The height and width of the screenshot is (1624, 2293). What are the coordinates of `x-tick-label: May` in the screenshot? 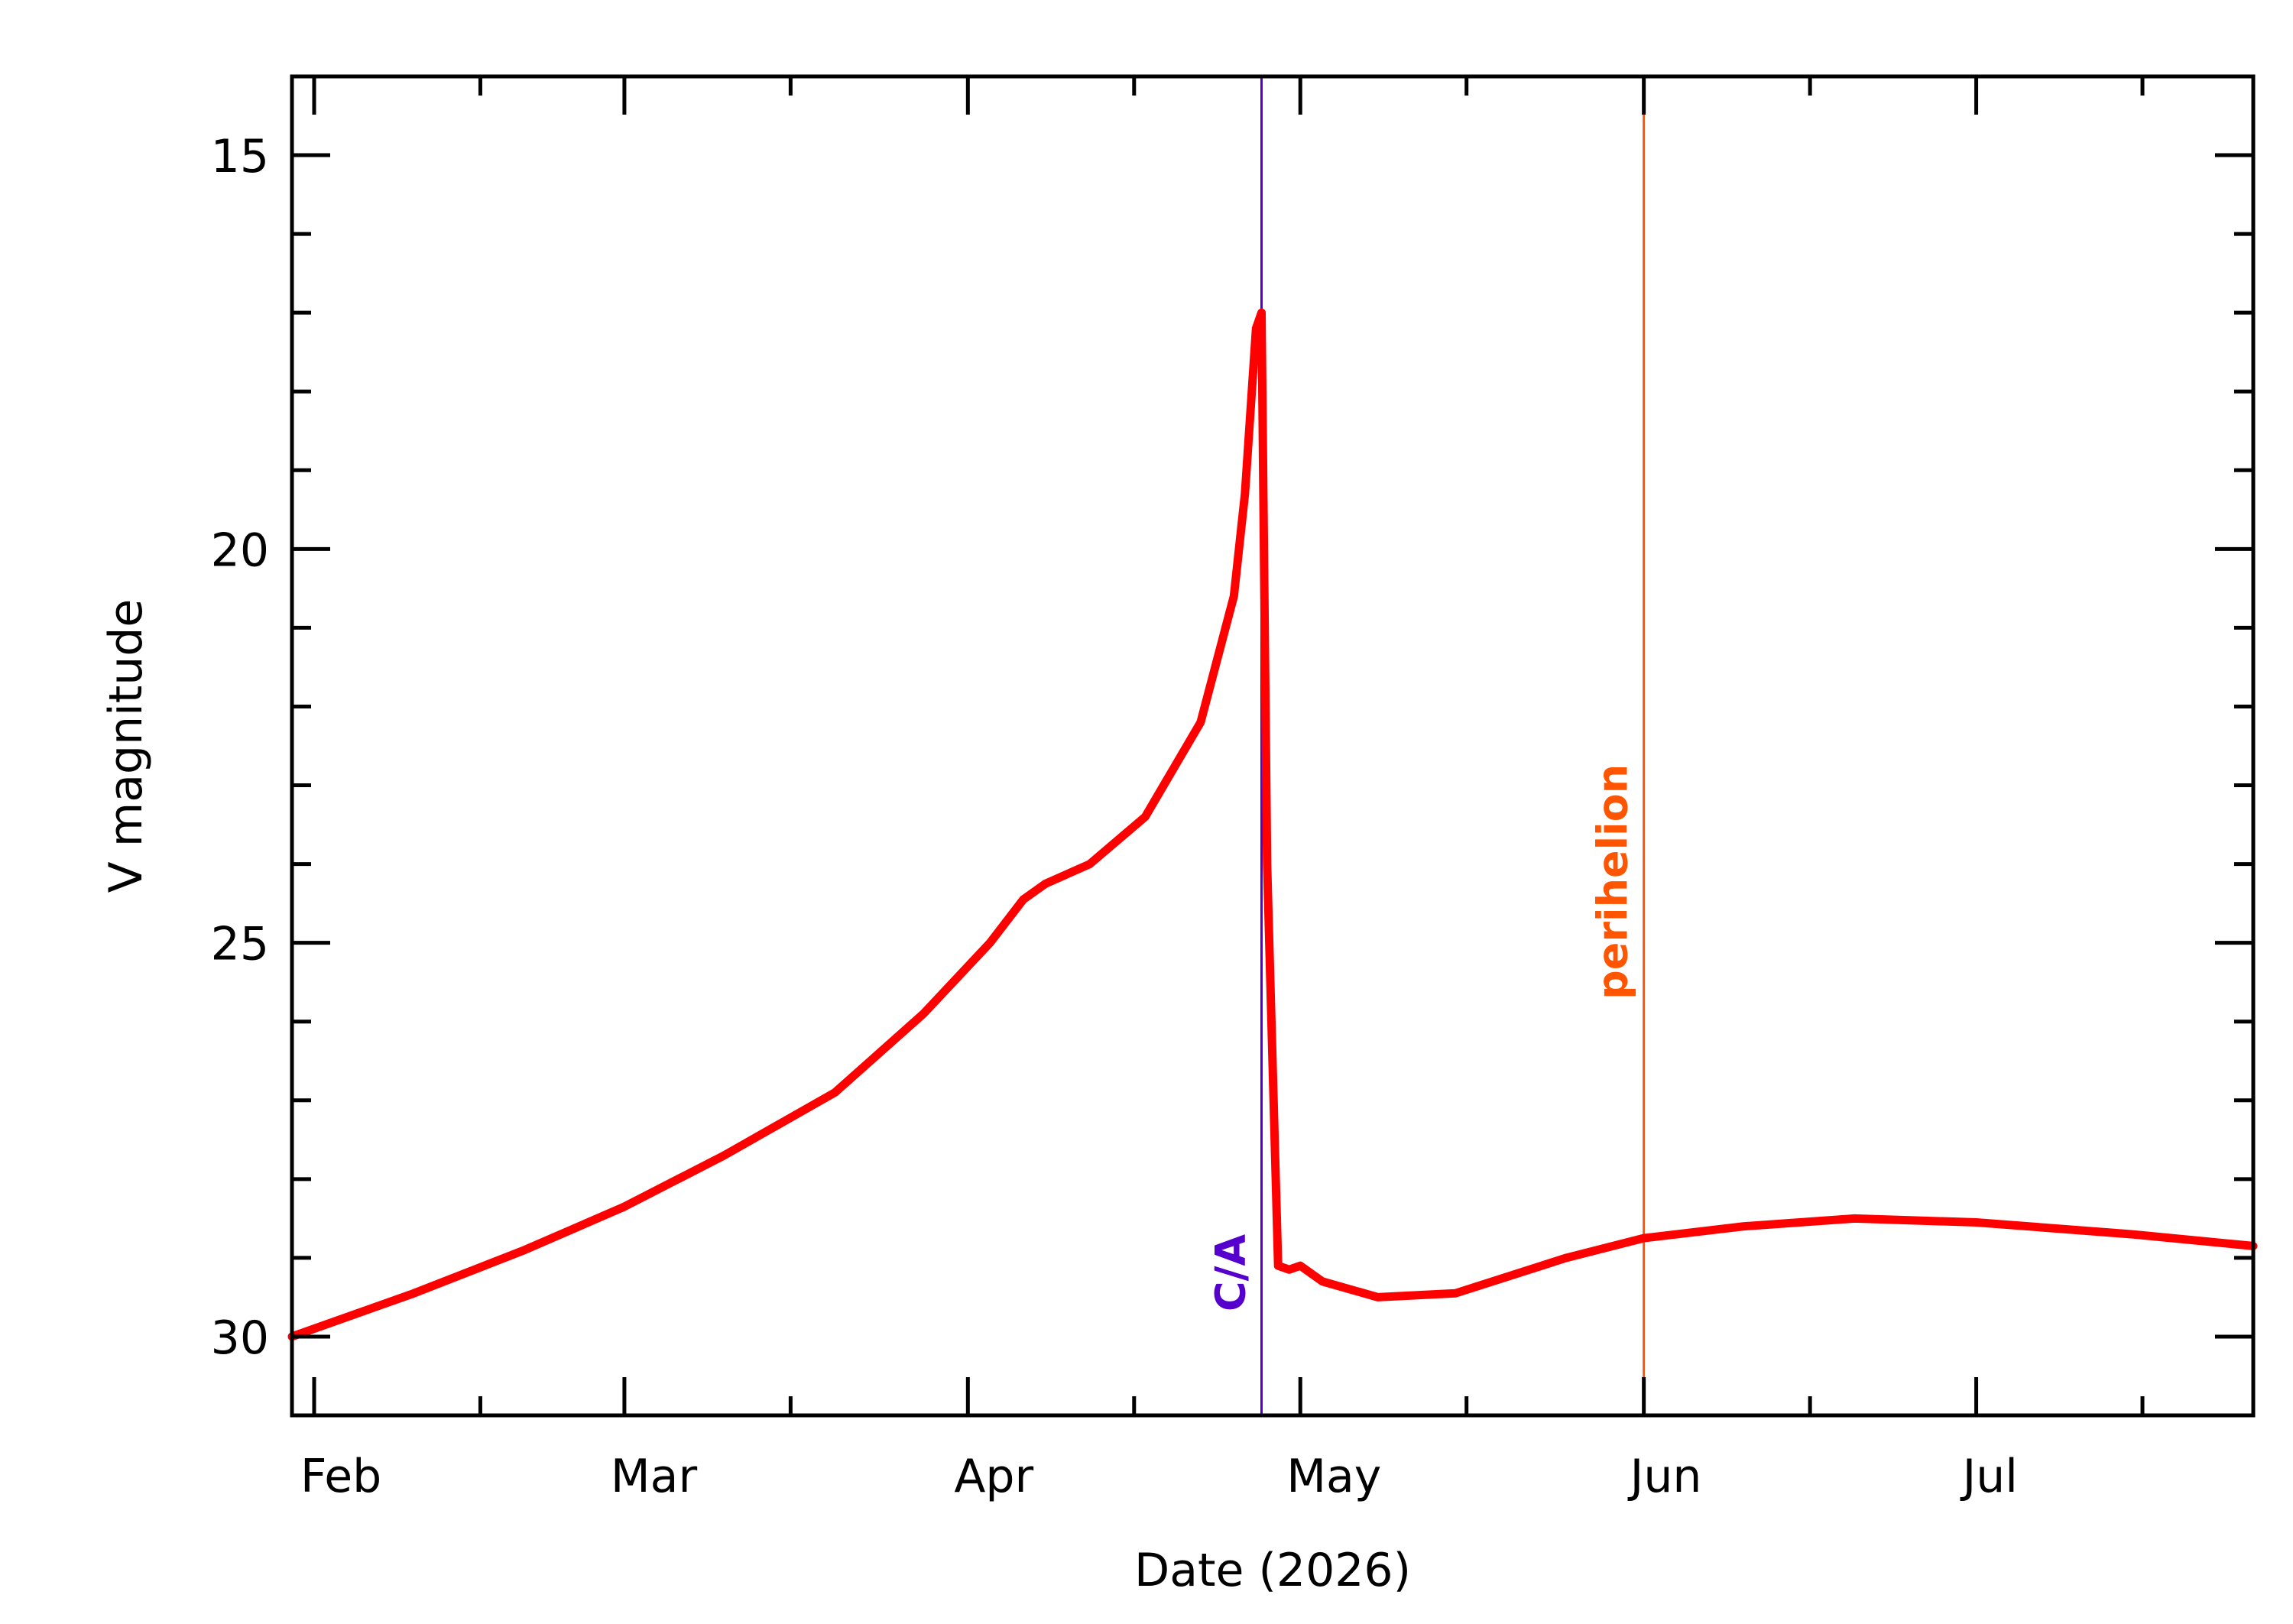 It's located at (1333, 1476).